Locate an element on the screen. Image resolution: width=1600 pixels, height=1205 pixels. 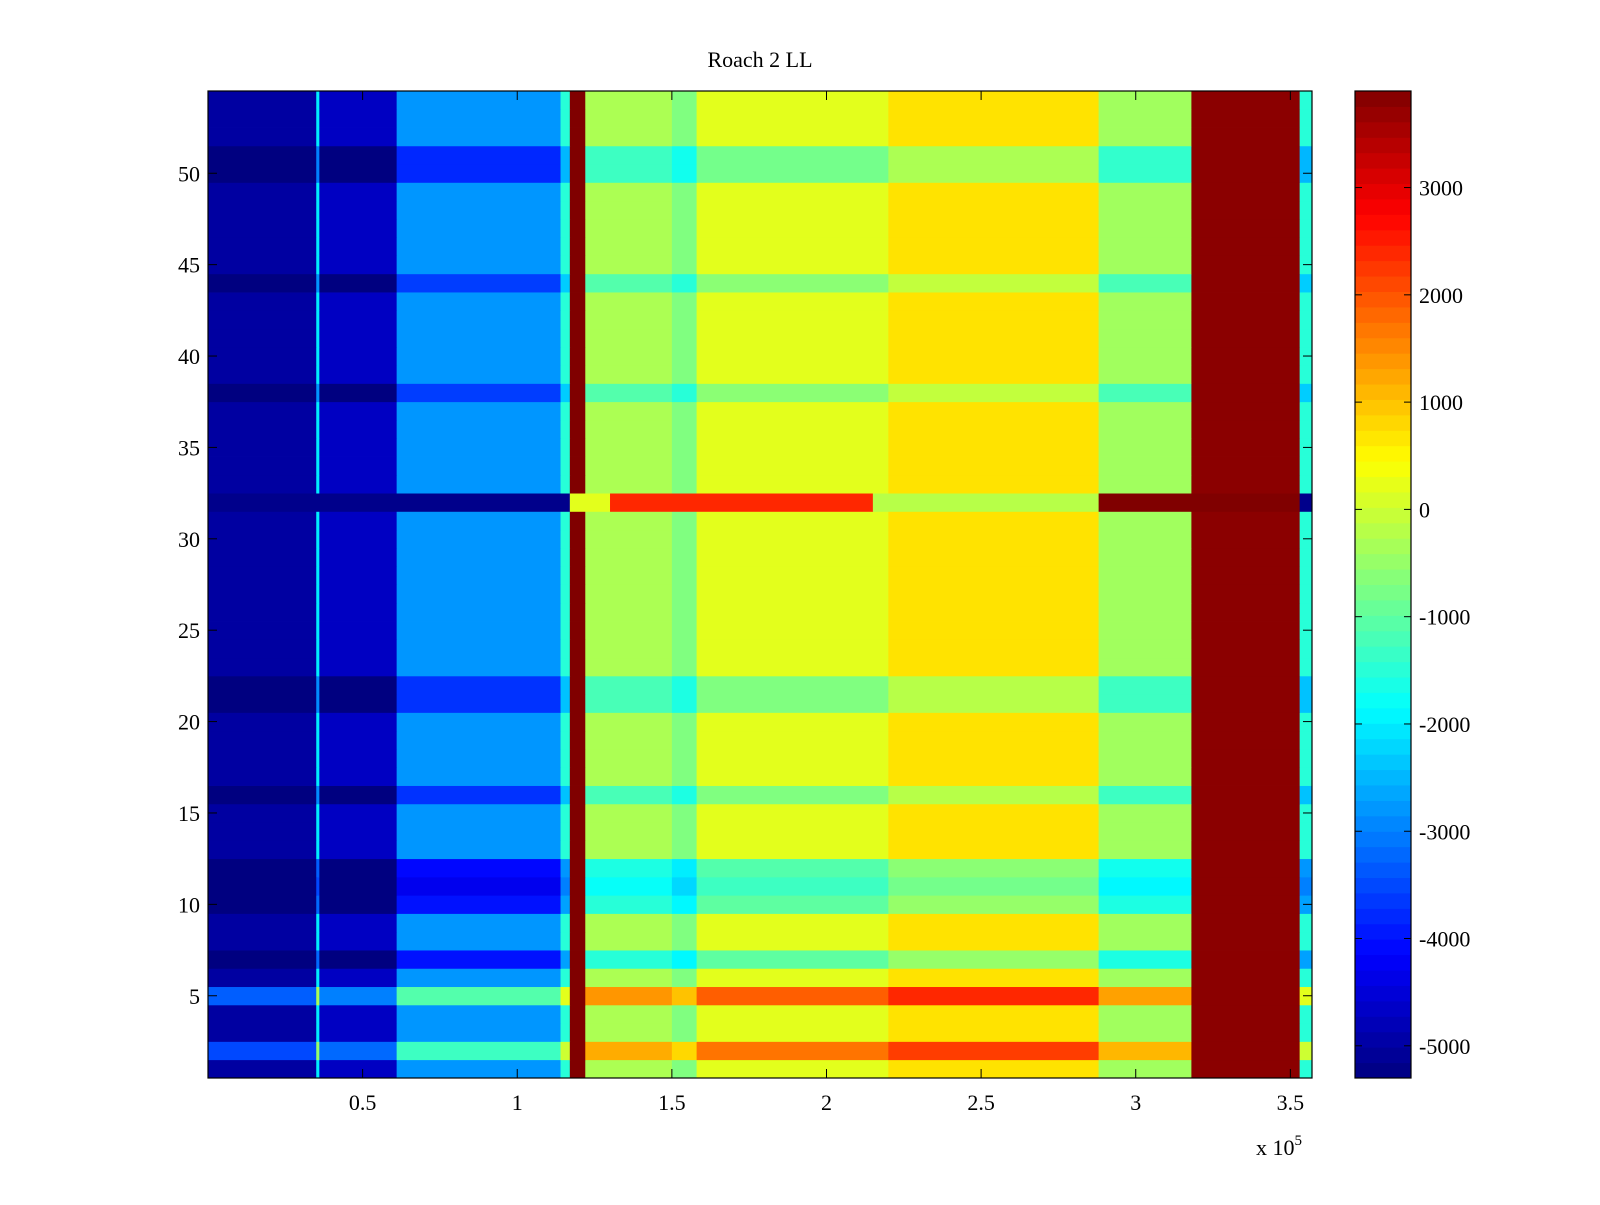
colorbar-tick-label: 0 is located at coordinates (1424, 509).